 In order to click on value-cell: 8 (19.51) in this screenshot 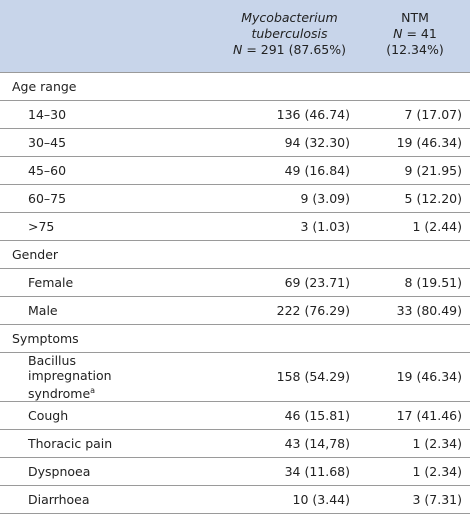, I will do `click(433, 282)`.